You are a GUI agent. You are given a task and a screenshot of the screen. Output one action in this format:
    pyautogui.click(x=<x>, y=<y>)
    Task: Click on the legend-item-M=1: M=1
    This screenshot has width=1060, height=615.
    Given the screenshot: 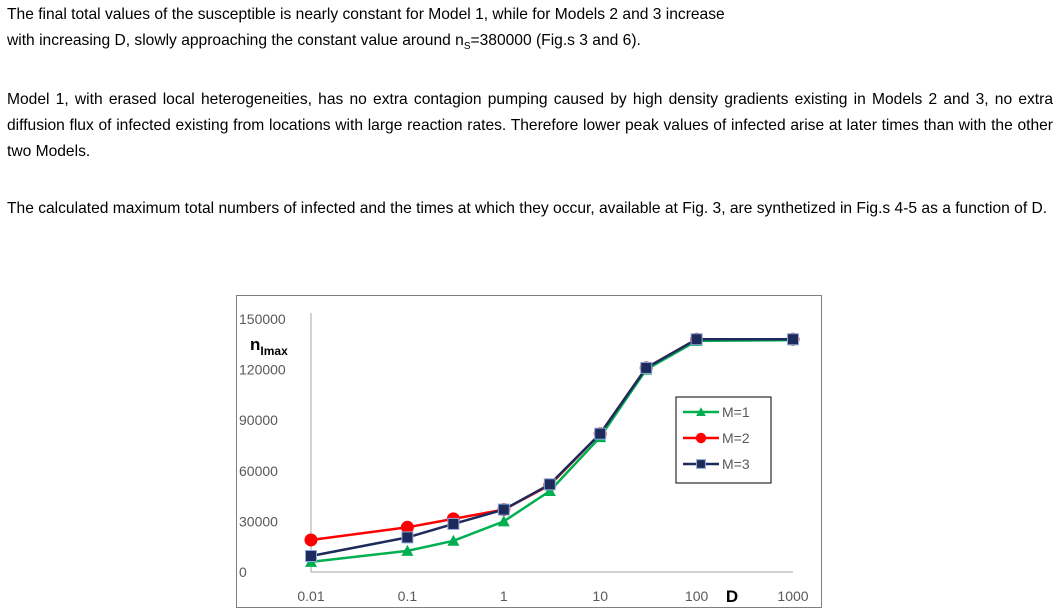 What is the action you would take?
    pyautogui.click(x=716, y=412)
    